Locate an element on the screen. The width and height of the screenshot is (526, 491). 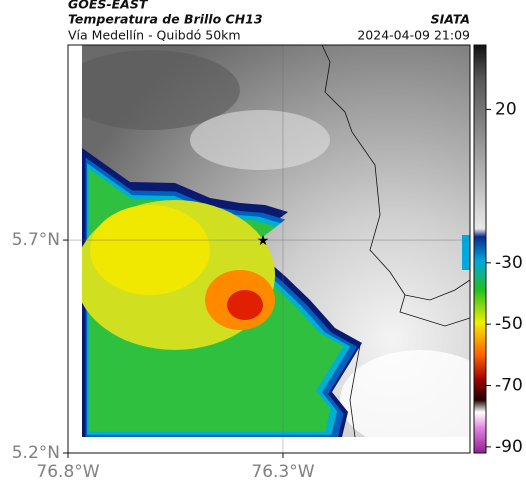
satellite: GOES-EAST is located at coordinates (108, 6).